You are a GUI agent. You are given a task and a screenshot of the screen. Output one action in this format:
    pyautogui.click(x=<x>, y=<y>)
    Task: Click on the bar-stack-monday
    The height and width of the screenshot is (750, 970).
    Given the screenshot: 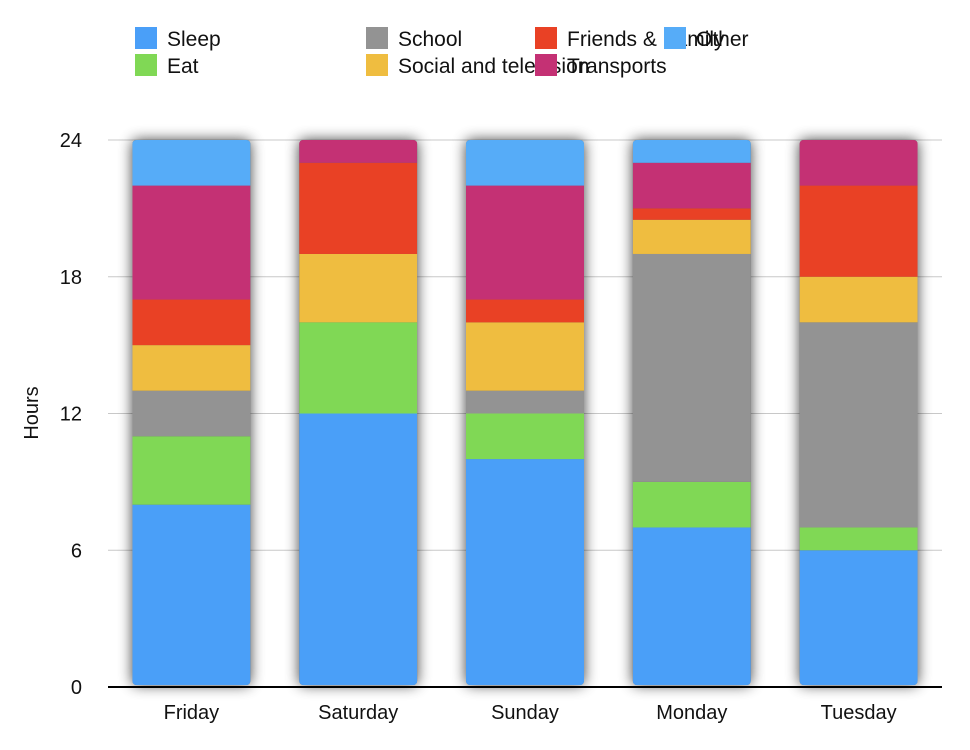 What is the action you would take?
    pyautogui.click(x=691, y=412)
    